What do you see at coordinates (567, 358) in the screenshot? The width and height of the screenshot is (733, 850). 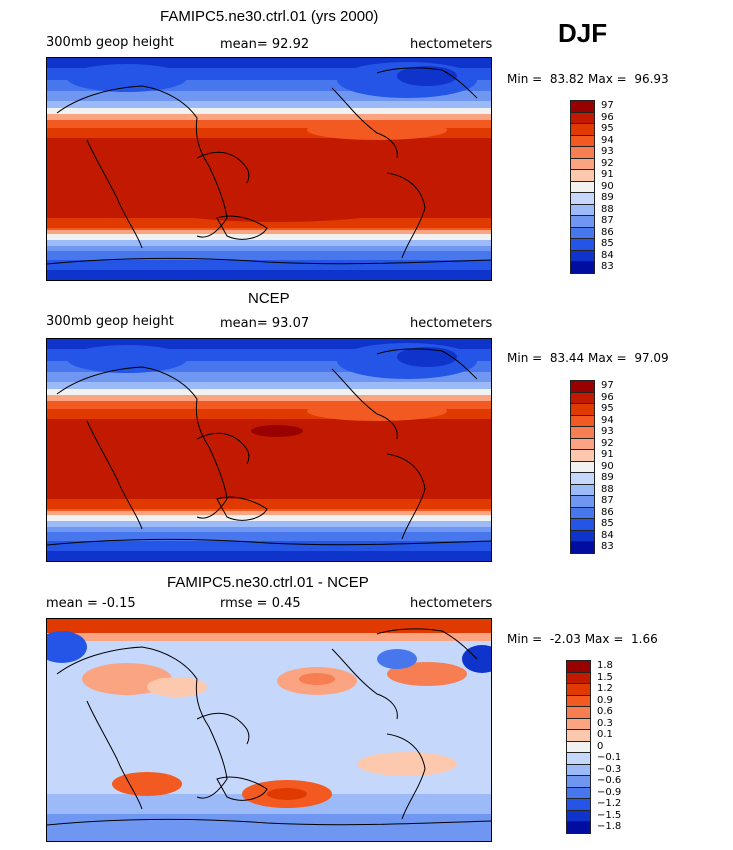 I see `panel-2-min-value: 83.44` at bounding box center [567, 358].